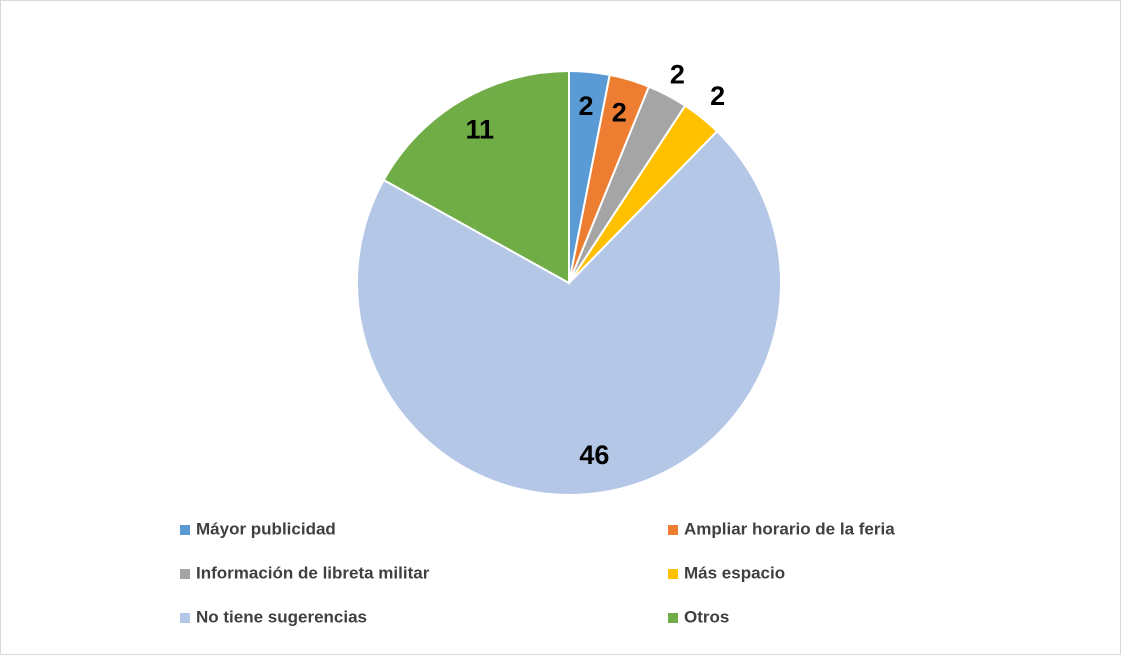 This screenshot has height=655, width=1121. What do you see at coordinates (313, 572) in the screenshot?
I see `legend-label: Información de libreta militar` at bounding box center [313, 572].